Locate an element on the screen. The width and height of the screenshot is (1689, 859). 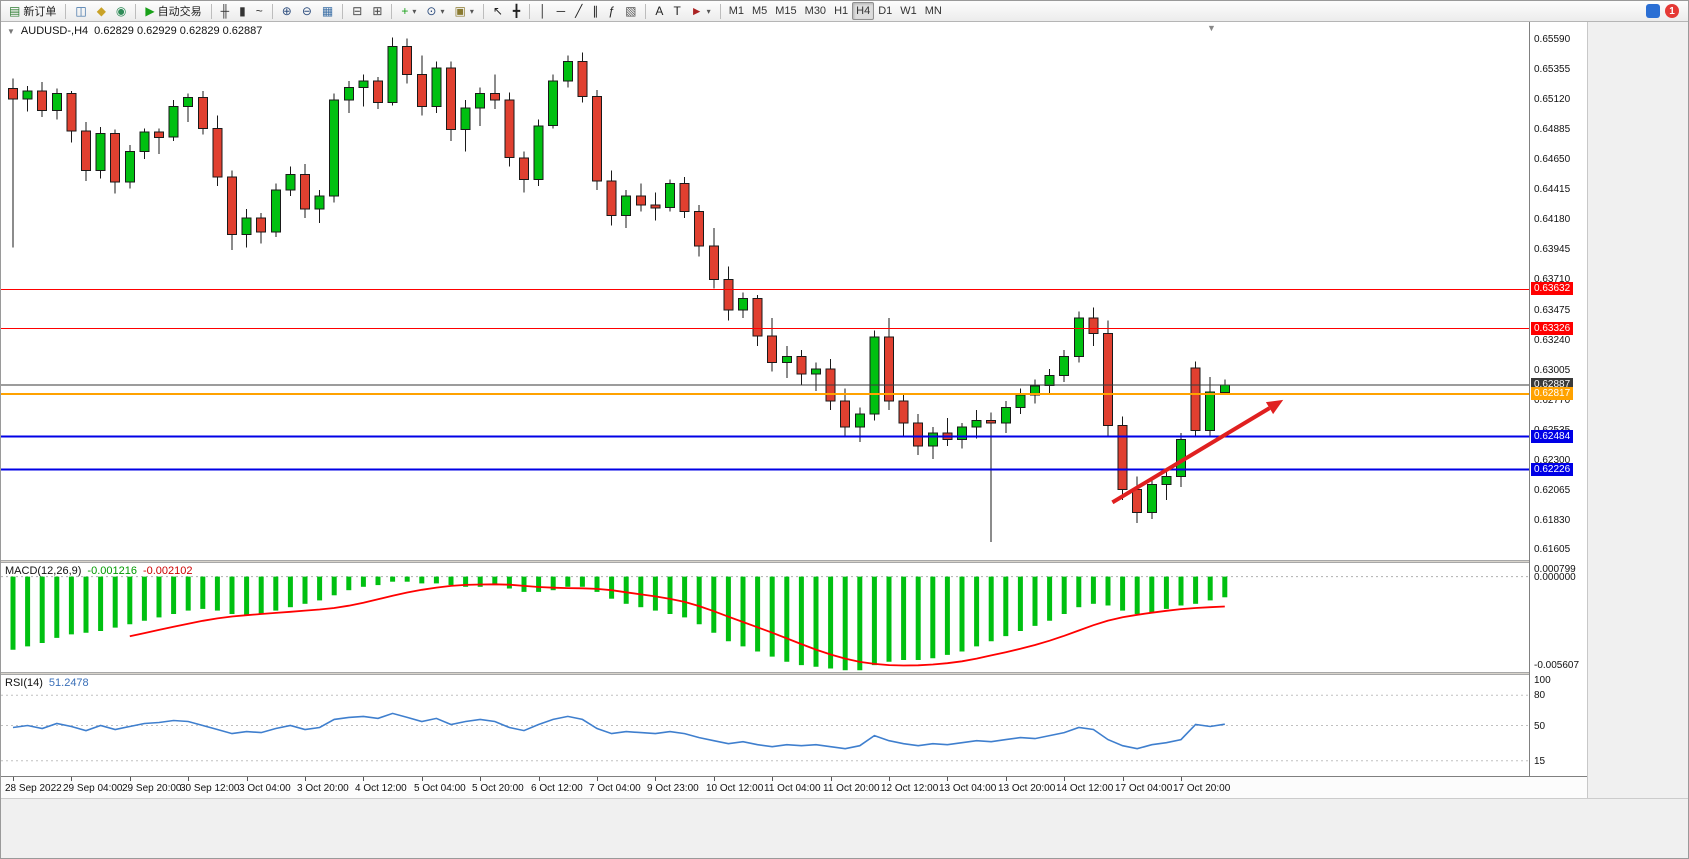
tf-m5-button-label: M5 is located at coordinates (759, 11).